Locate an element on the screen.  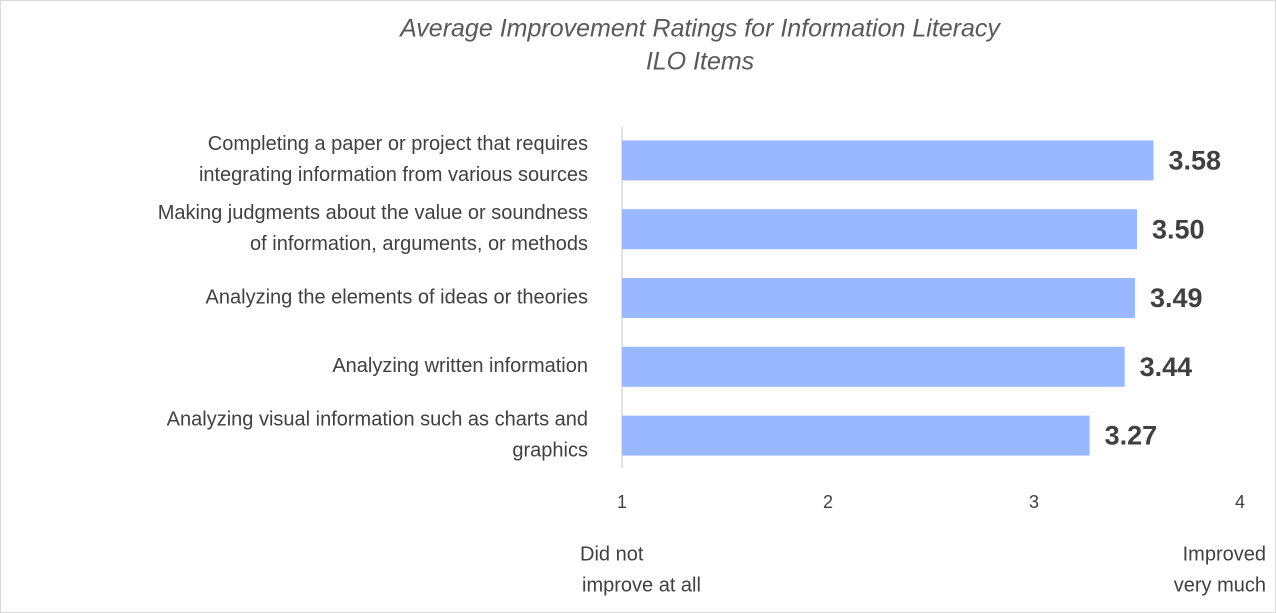
category-label: Analyzing written information is located at coordinates (460, 366).